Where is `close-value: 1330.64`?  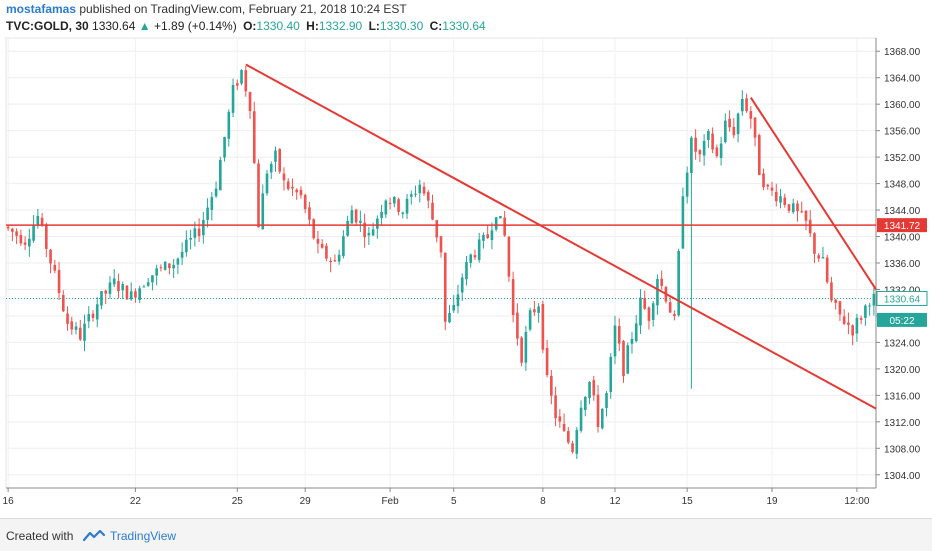 close-value: 1330.64 is located at coordinates (464, 26).